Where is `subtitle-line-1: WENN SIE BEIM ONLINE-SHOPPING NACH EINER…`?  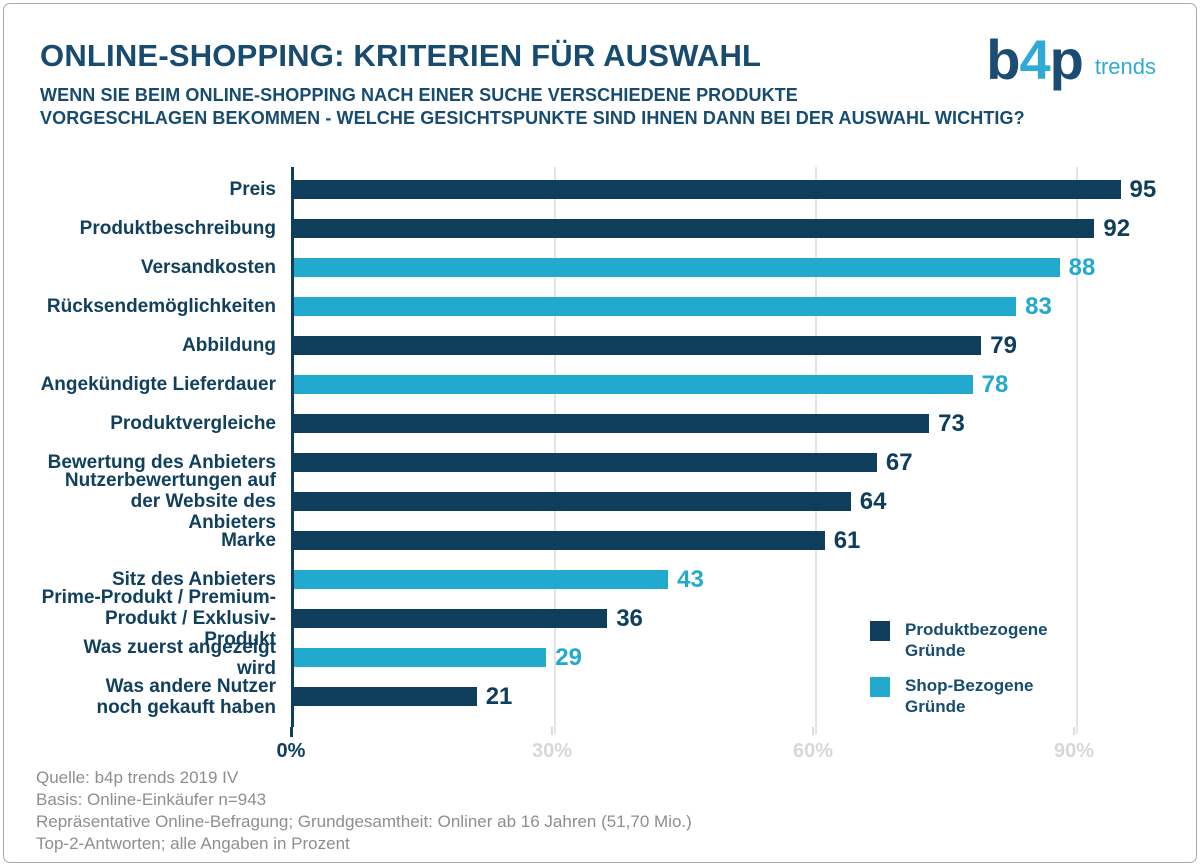
subtitle-line-1: WENN SIE BEIM ONLINE-SHOPPING NACH EINER… is located at coordinates (419, 95).